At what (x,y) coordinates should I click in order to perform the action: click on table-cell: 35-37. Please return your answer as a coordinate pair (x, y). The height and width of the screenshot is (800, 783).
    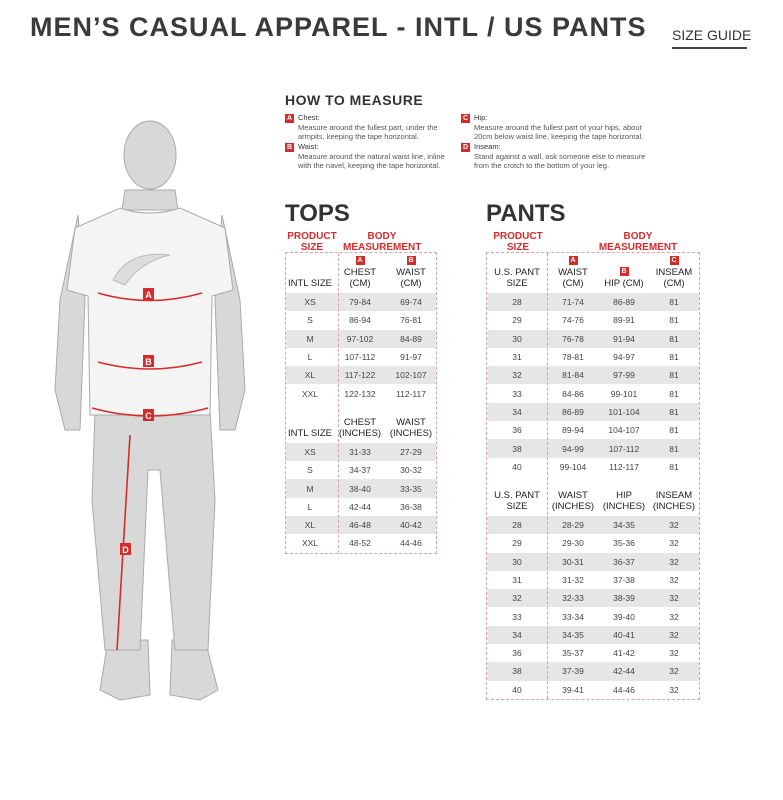
    Looking at the image, I should click on (573, 653).